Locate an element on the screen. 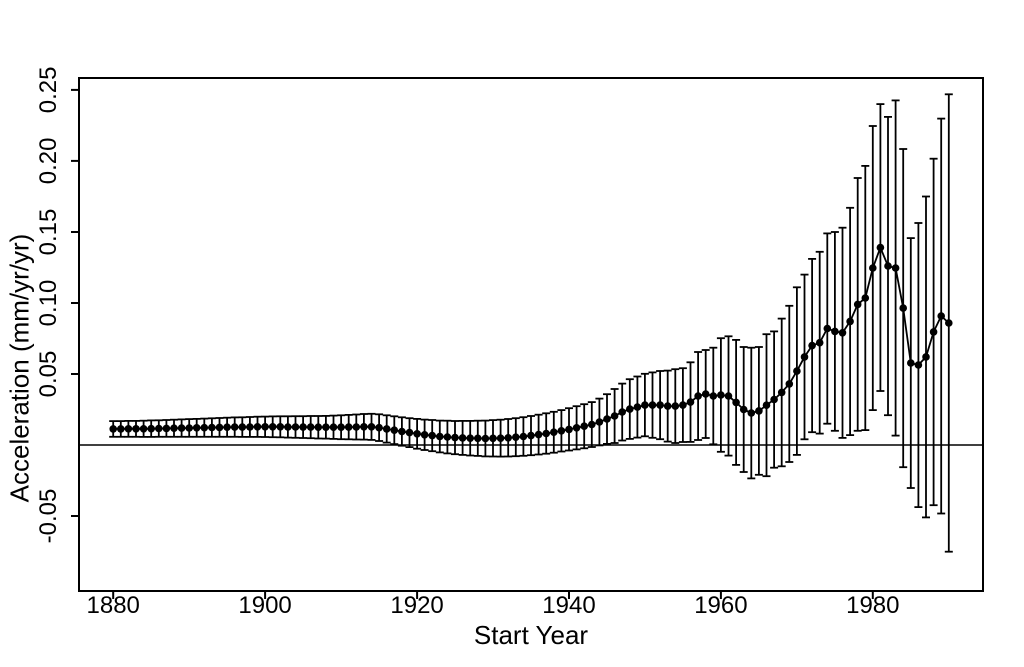 Image resolution: width=1024 pixels, height=667 pixels. x-axis-title: Start Year is located at coordinates (531, 635).